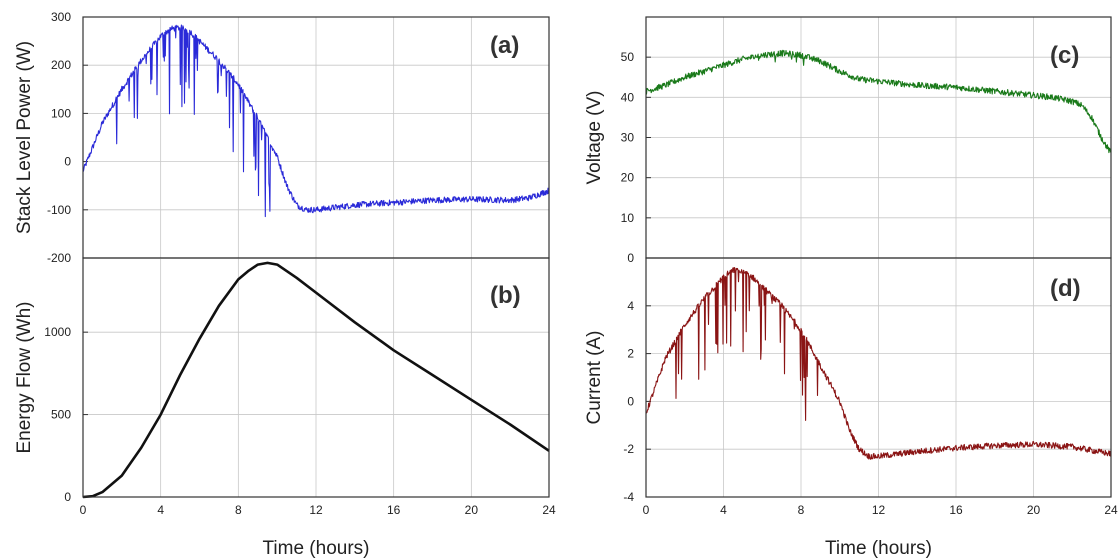 This screenshot has height=560, width=1119. Describe the element at coordinates (1064, 55) in the screenshot. I see `panel-label: (c)` at that location.